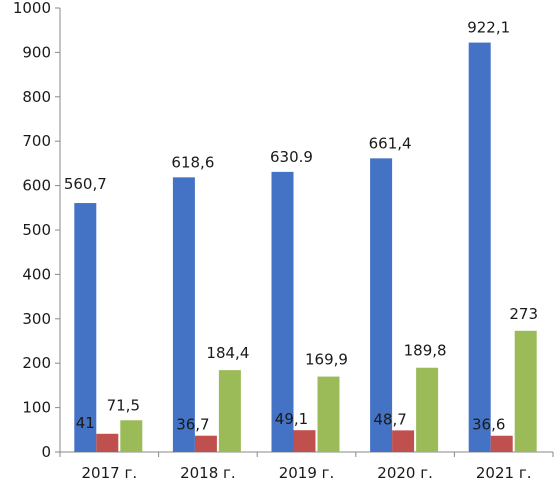  What do you see at coordinates (36, 274) in the screenshot?
I see `y-tick-label: 400` at bounding box center [36, 274].